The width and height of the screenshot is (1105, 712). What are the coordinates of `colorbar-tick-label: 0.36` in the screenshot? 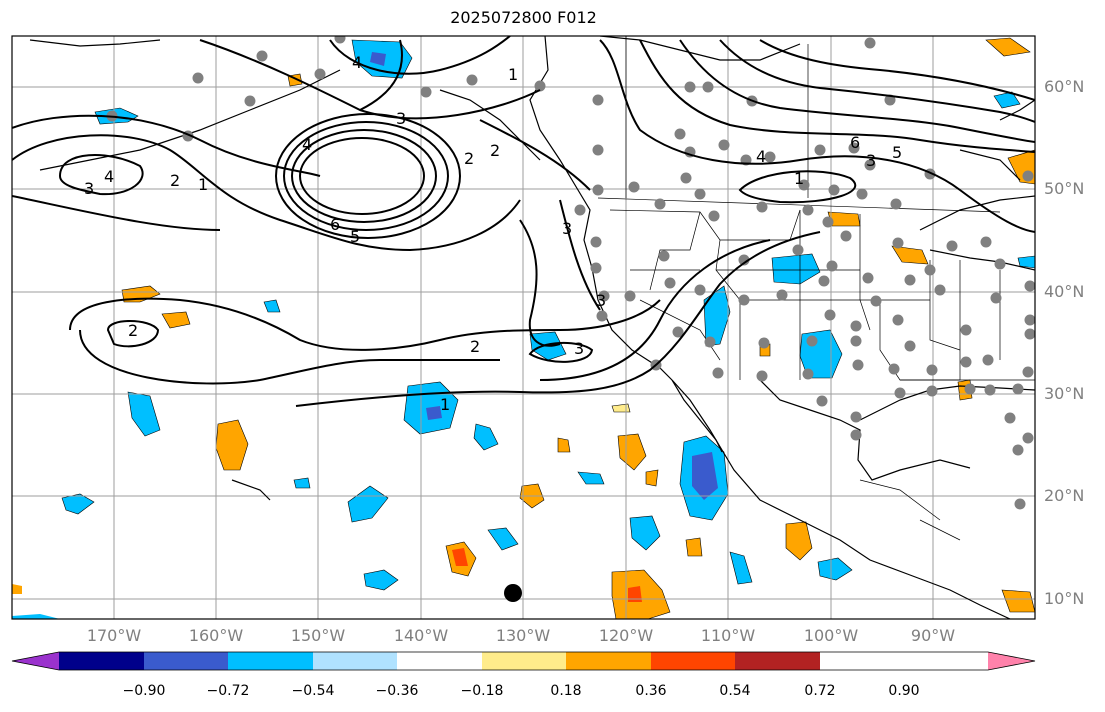 It's located at (651, 691).